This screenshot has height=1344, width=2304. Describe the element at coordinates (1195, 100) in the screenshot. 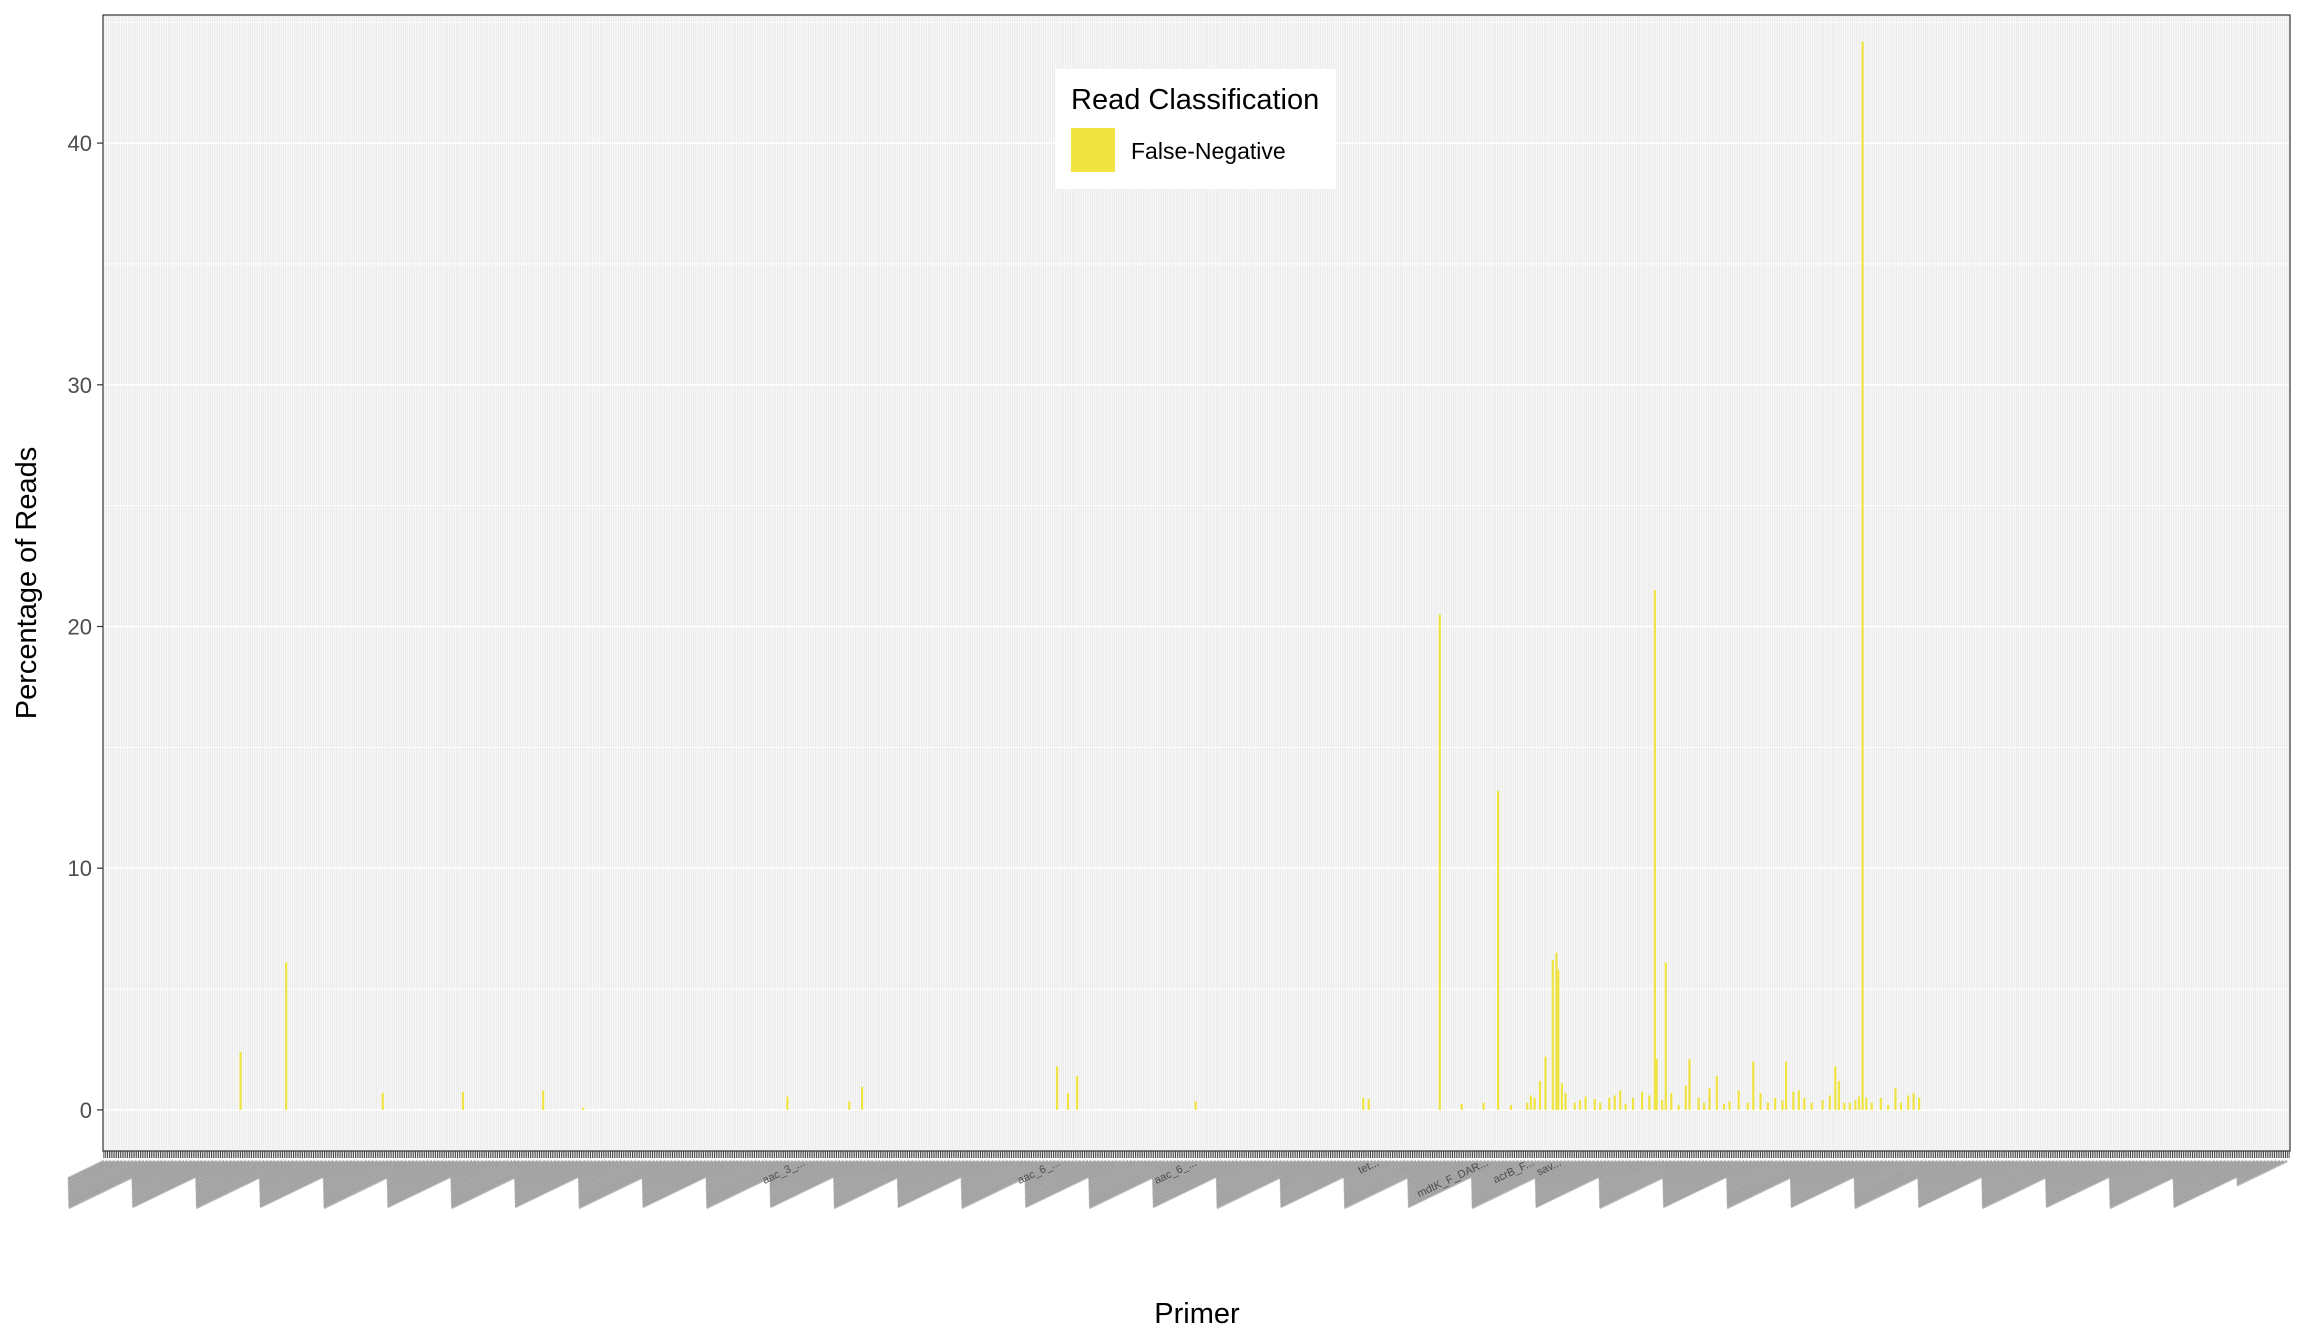

I see `legend-title: Read Classification` at that location.